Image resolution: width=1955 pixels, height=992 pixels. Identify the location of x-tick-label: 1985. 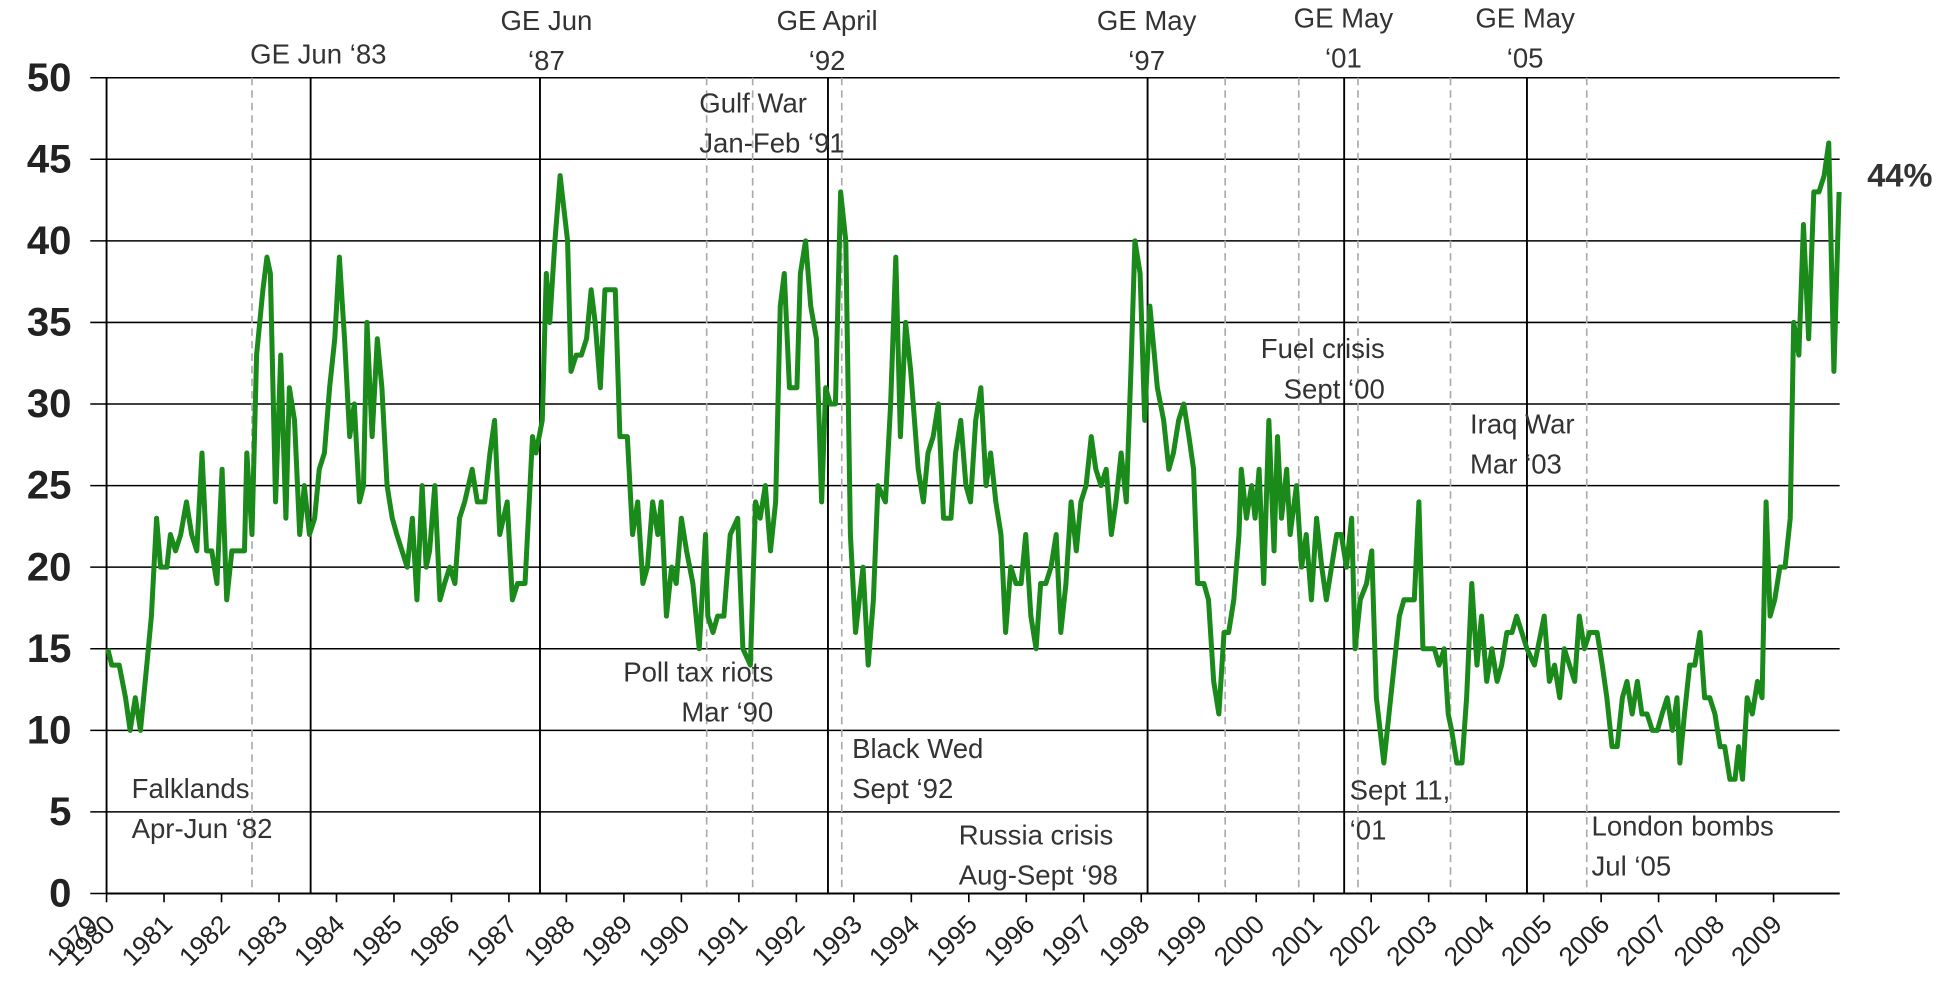
(377, 940).